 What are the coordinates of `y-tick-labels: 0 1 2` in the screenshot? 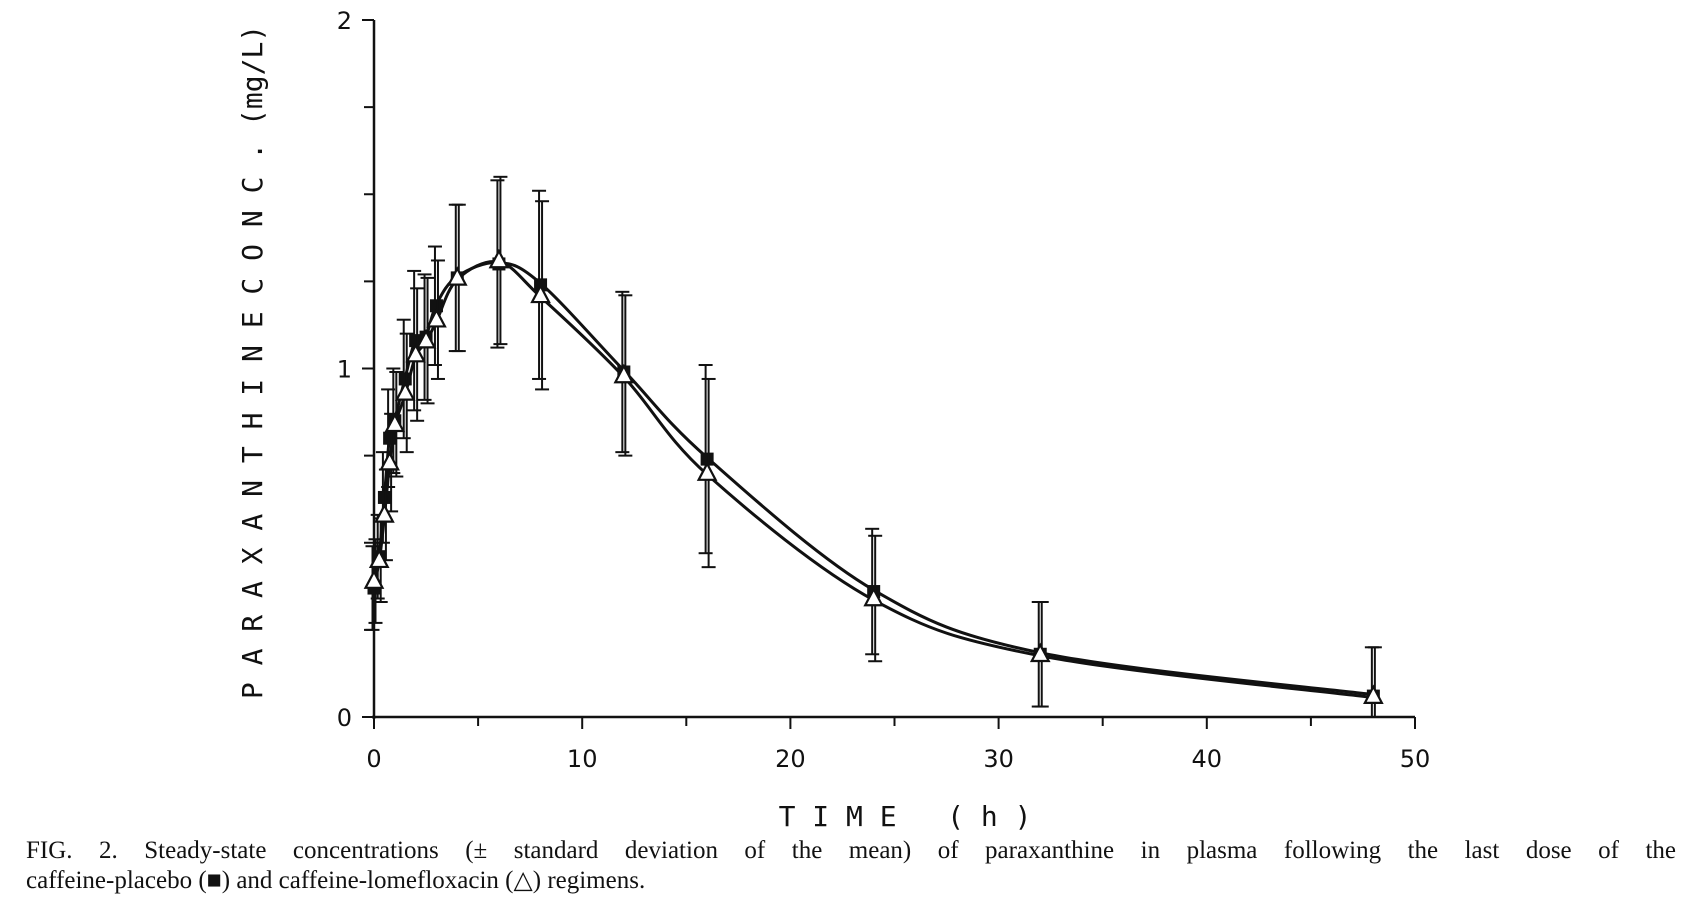 It's located at (344, 369).